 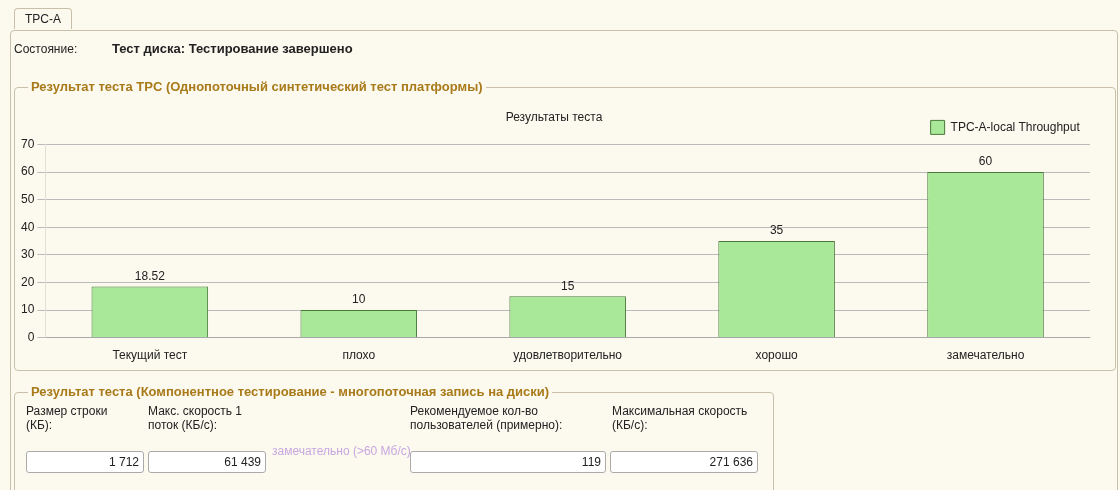 I want to click on x-tick-label: замечательно, so click(x=985, y=355).